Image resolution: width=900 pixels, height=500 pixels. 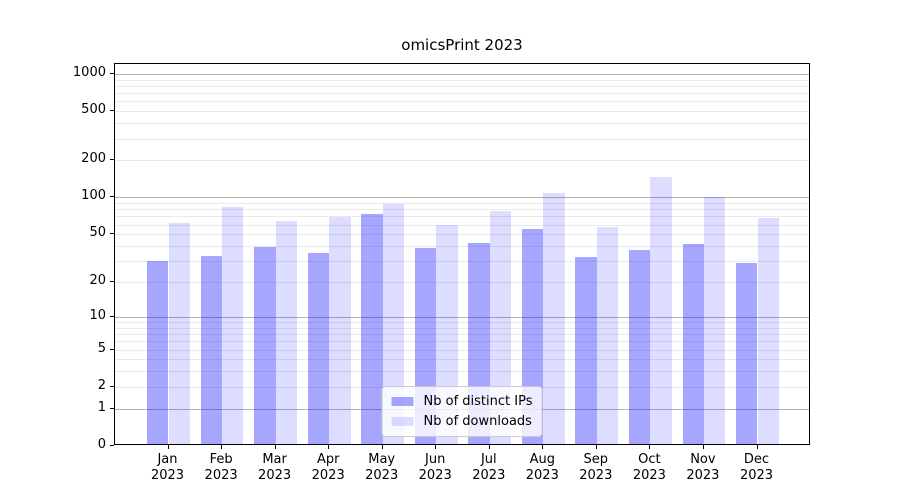 What do you see at coordinates (402, 421) in the screenshot?
I see `legend-swatch-downloads` at bounding box center [402, 421].